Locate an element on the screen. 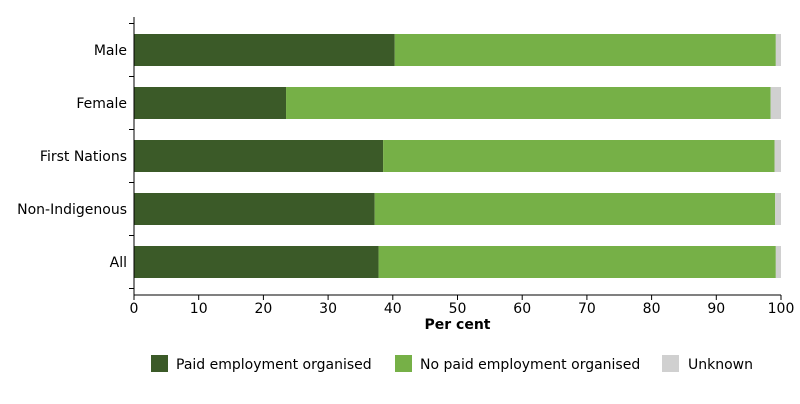  x-tick-label: 90 is located at coordinates (716, 309).